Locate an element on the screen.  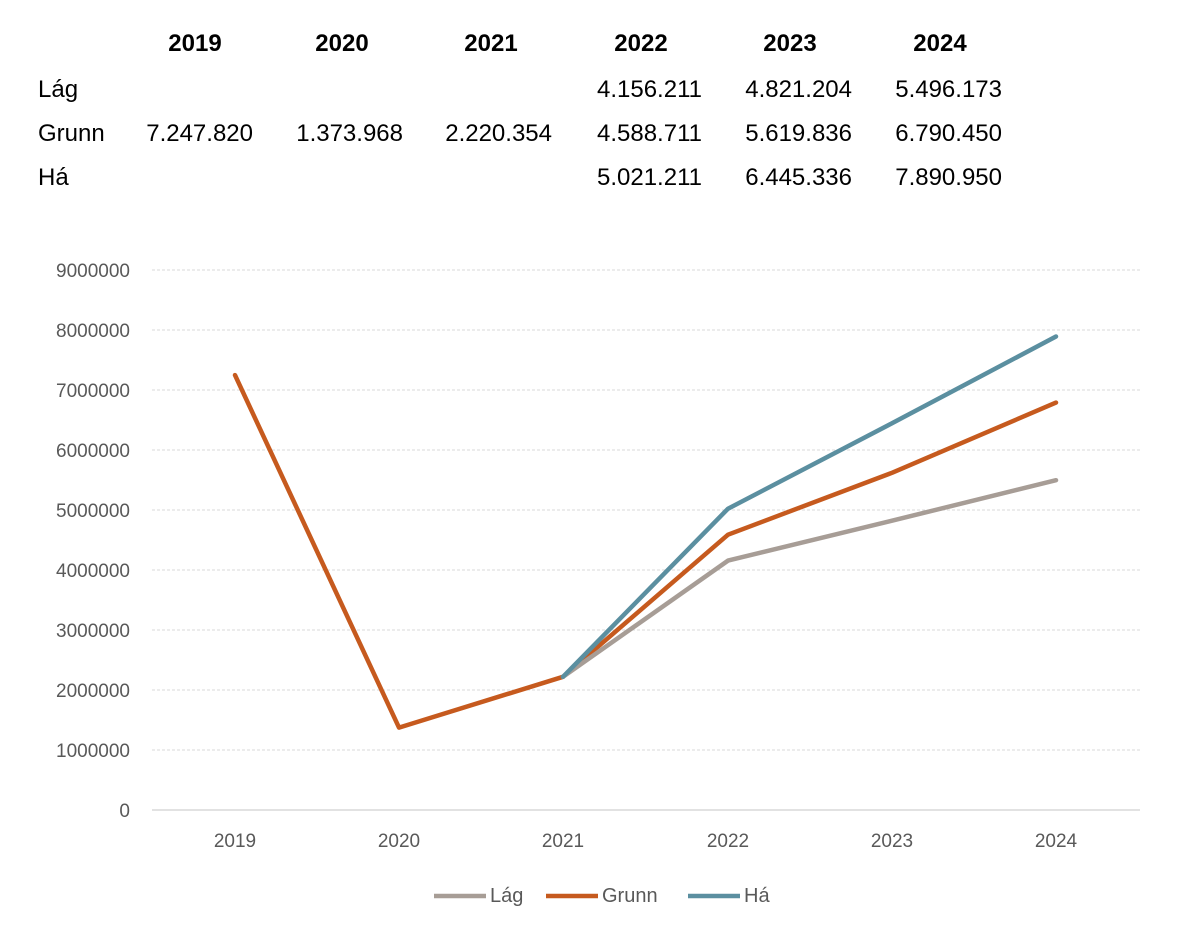
table-cell: 5.021.211 is located at coordinates (649, 177).